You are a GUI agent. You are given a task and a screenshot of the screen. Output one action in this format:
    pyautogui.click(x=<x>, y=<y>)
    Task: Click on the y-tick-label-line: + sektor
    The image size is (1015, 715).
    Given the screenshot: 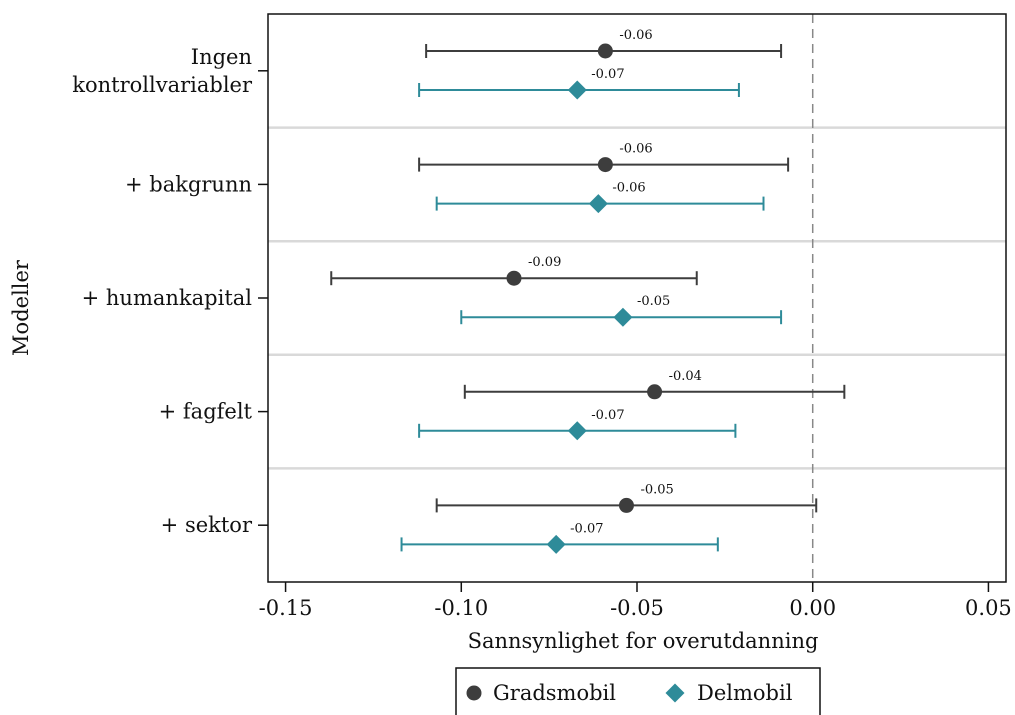 What is the action you would take?
    pyautogui.click(x=207, y=525)
    